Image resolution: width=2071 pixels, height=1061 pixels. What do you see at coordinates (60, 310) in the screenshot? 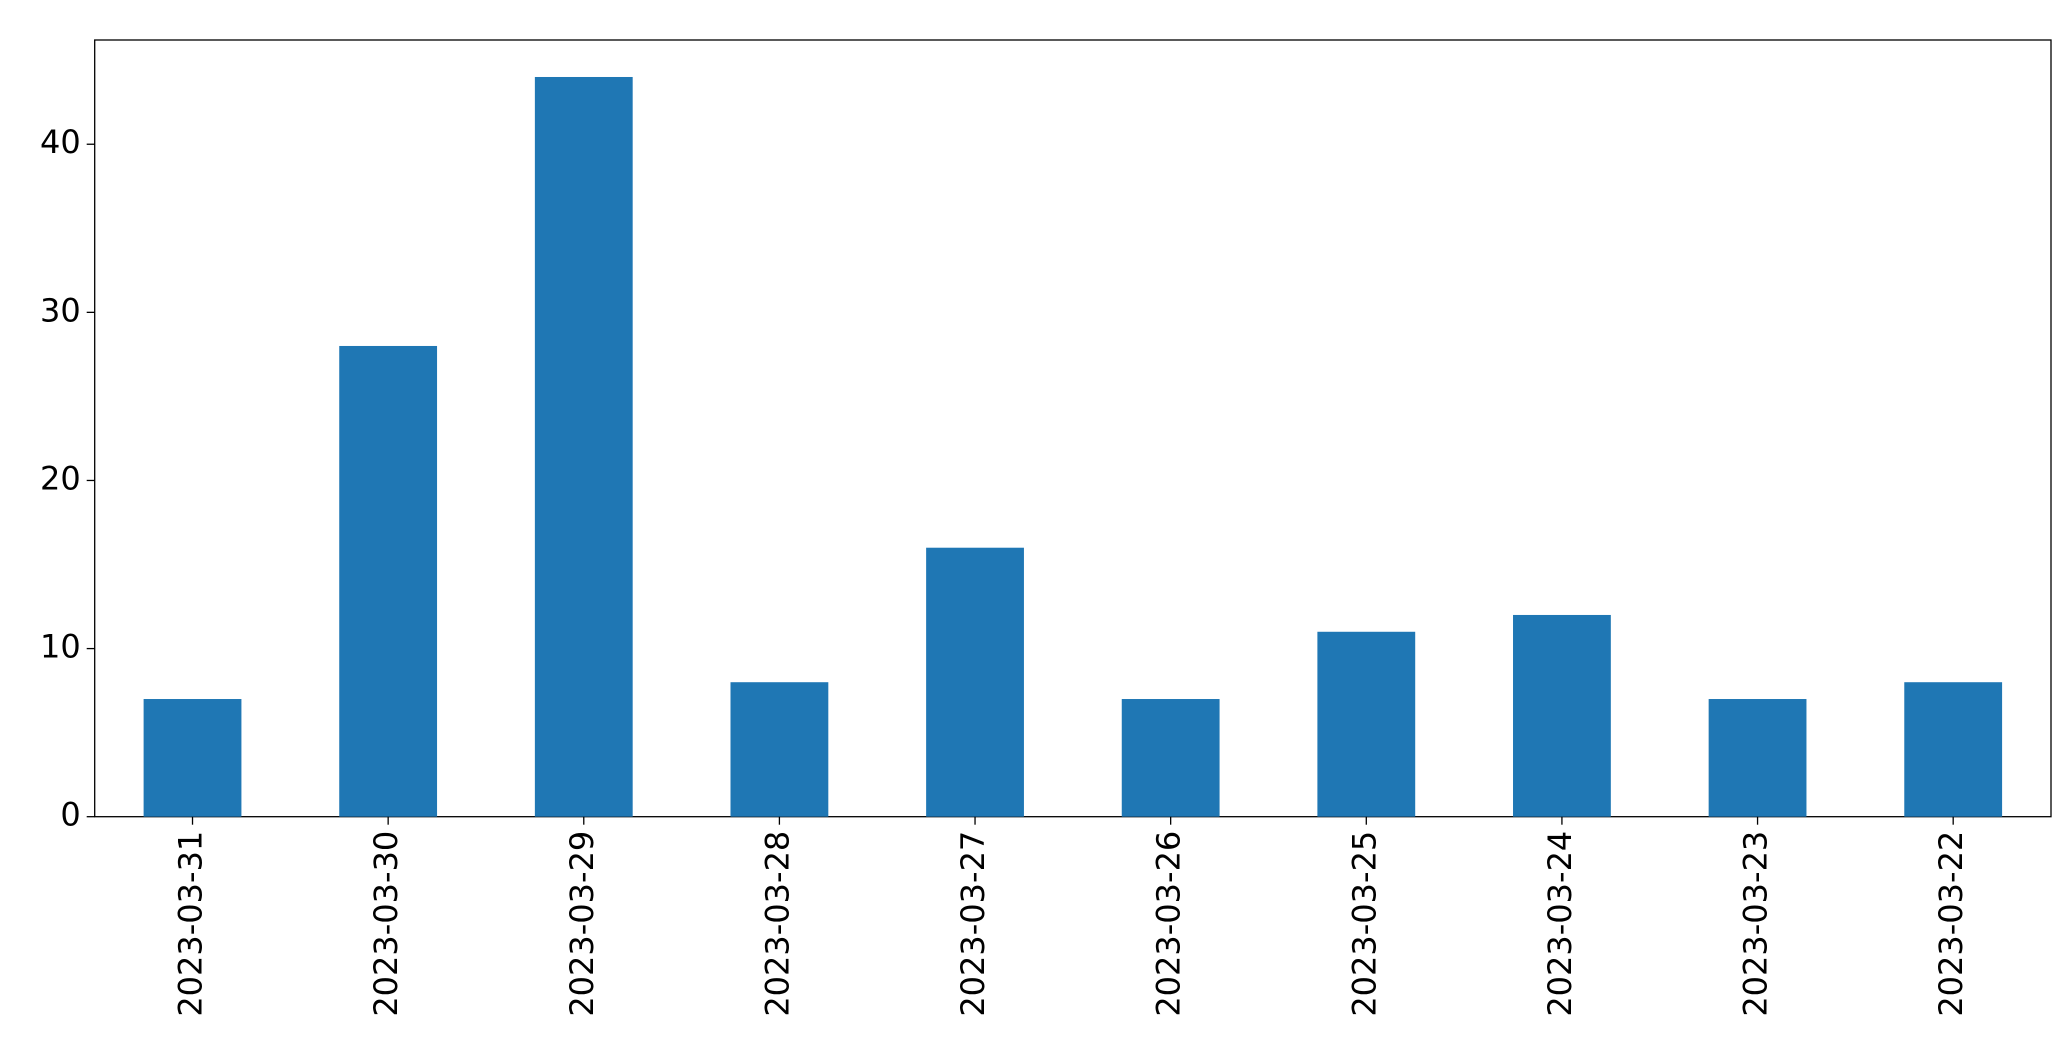
I see `y-tick-label: 30` at bounding box center [60, 310].